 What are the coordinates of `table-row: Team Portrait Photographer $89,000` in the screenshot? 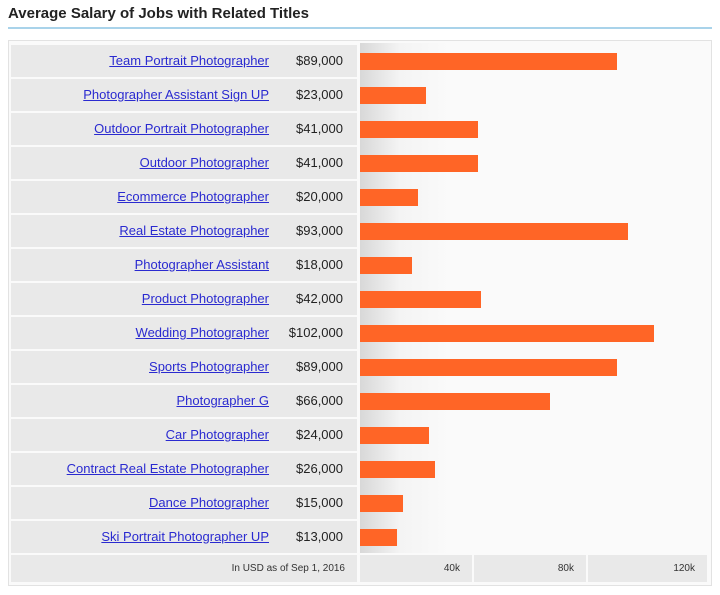 It's located at (184, 61).